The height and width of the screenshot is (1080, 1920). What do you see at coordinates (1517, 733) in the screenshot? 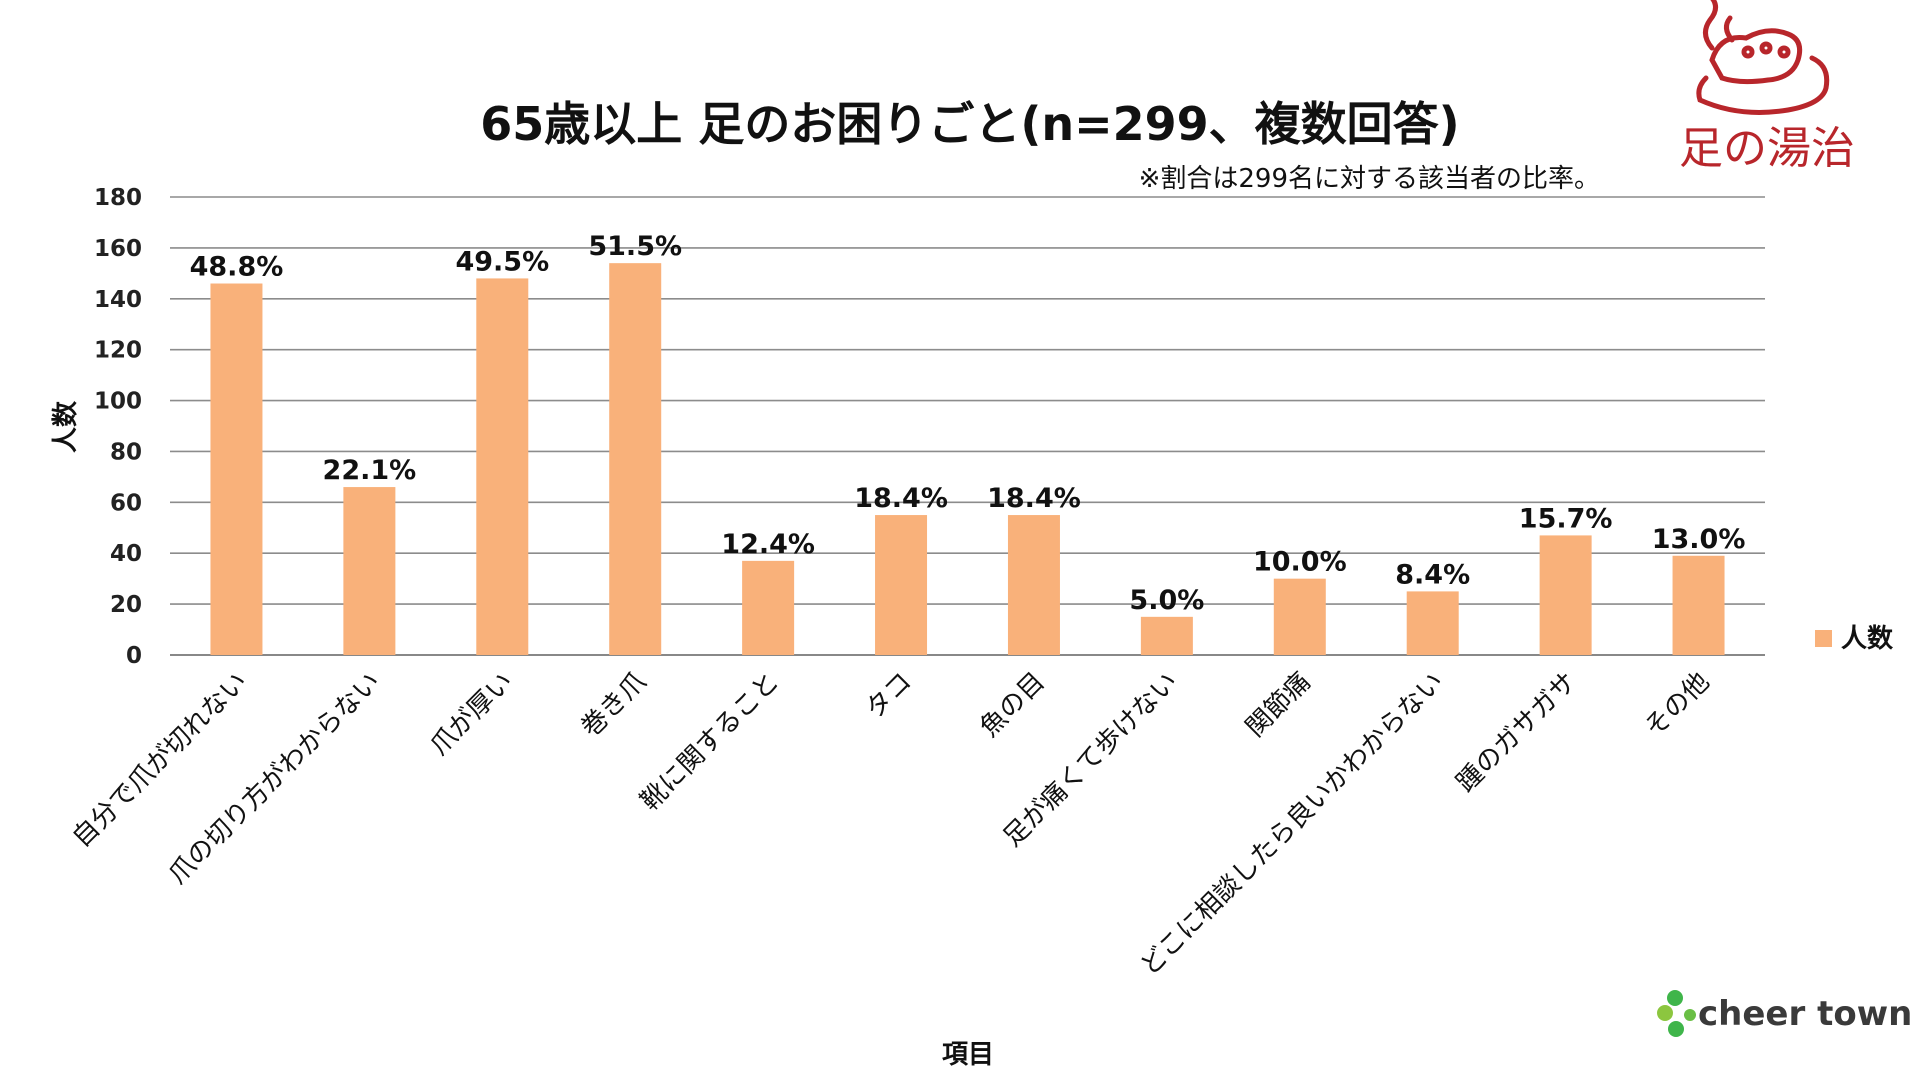
I see `category-label: 踵のガサガサ` at bounding box center [1517, 733].